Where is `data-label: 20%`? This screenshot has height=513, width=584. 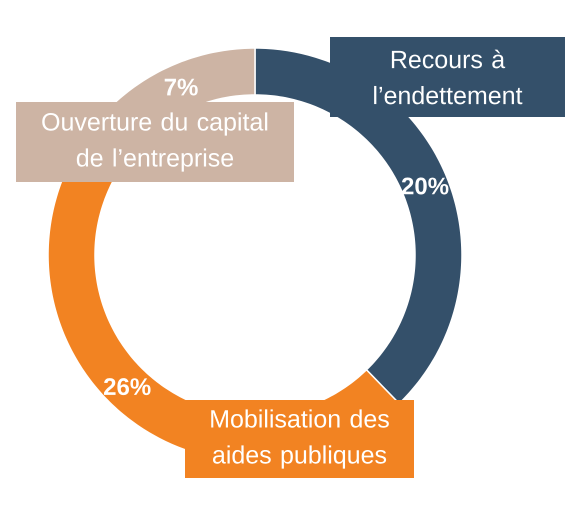 data-label: 20% is located at coordinates (425, 186).